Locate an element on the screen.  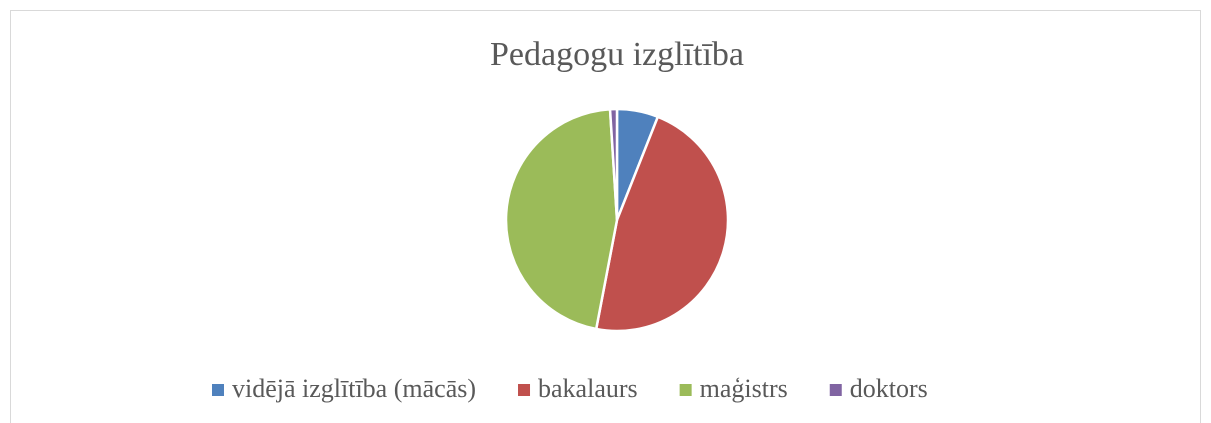
chart-title: Pedagogu izglītība is located at coordinates (617, 54).